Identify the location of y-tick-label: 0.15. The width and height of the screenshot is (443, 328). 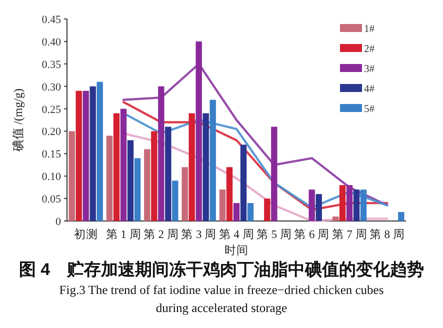
(52, 154).